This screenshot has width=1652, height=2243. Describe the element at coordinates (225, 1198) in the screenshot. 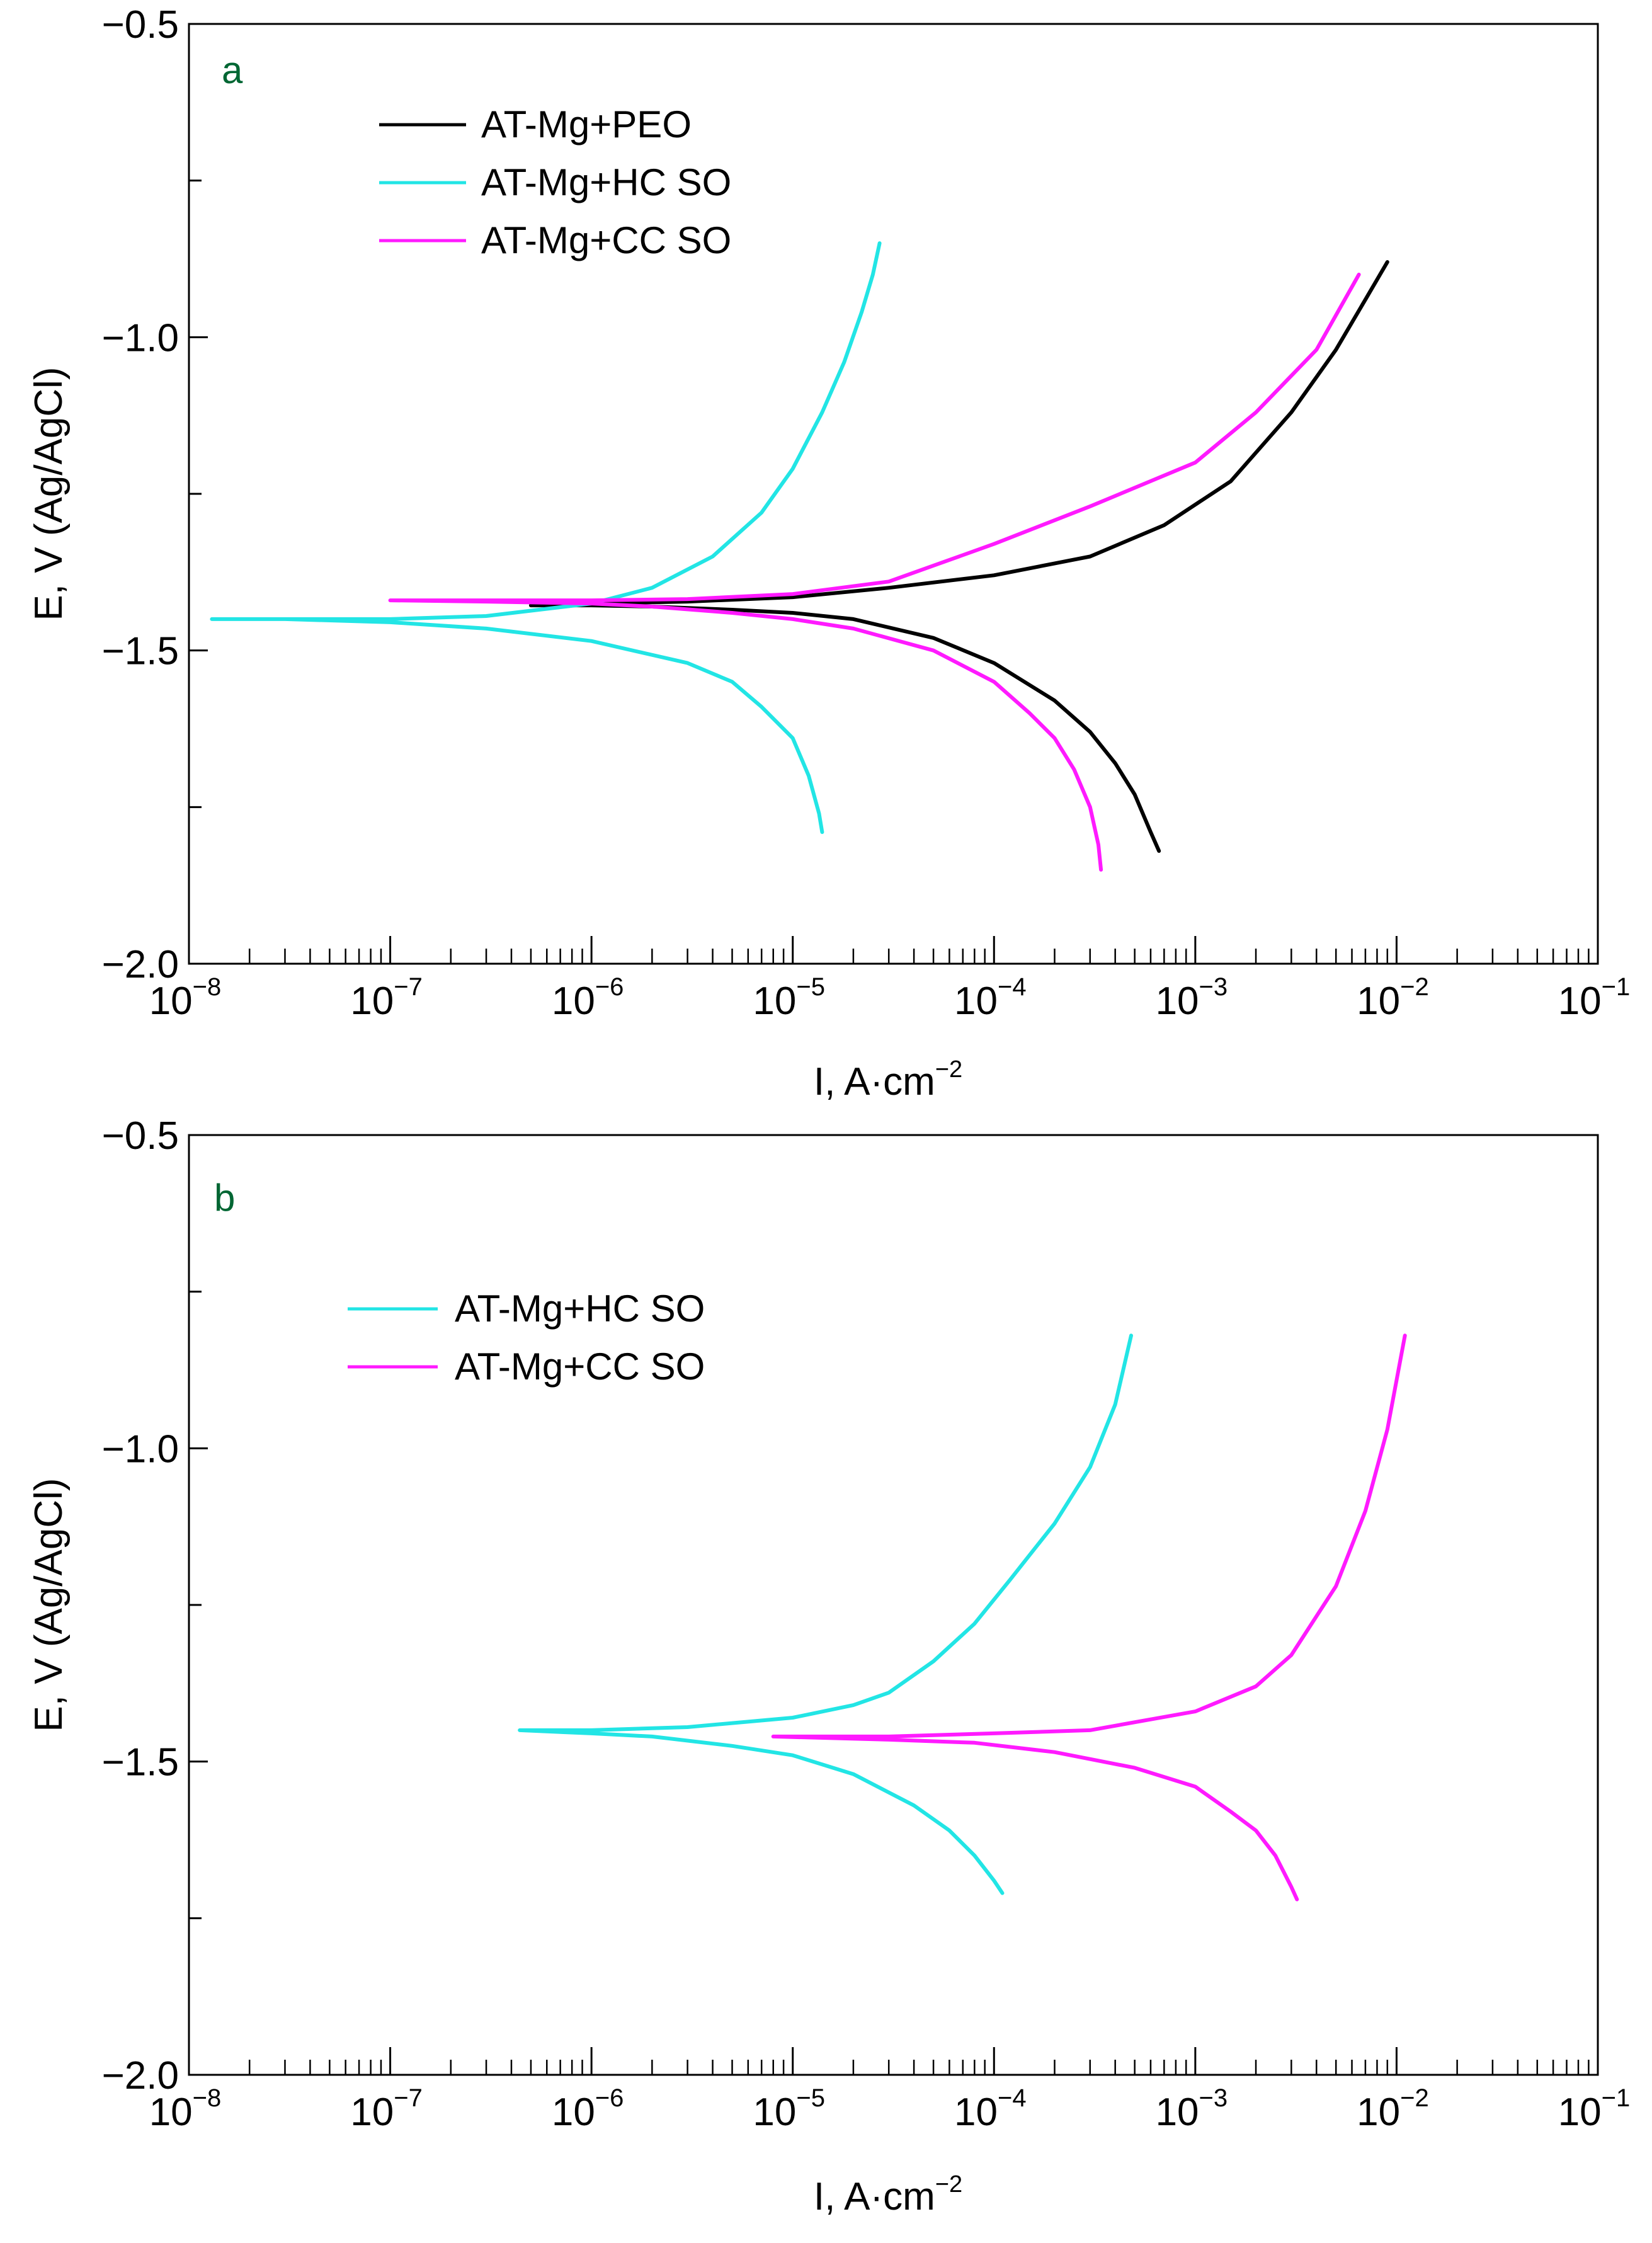

I see `panel-label: b` at that location.